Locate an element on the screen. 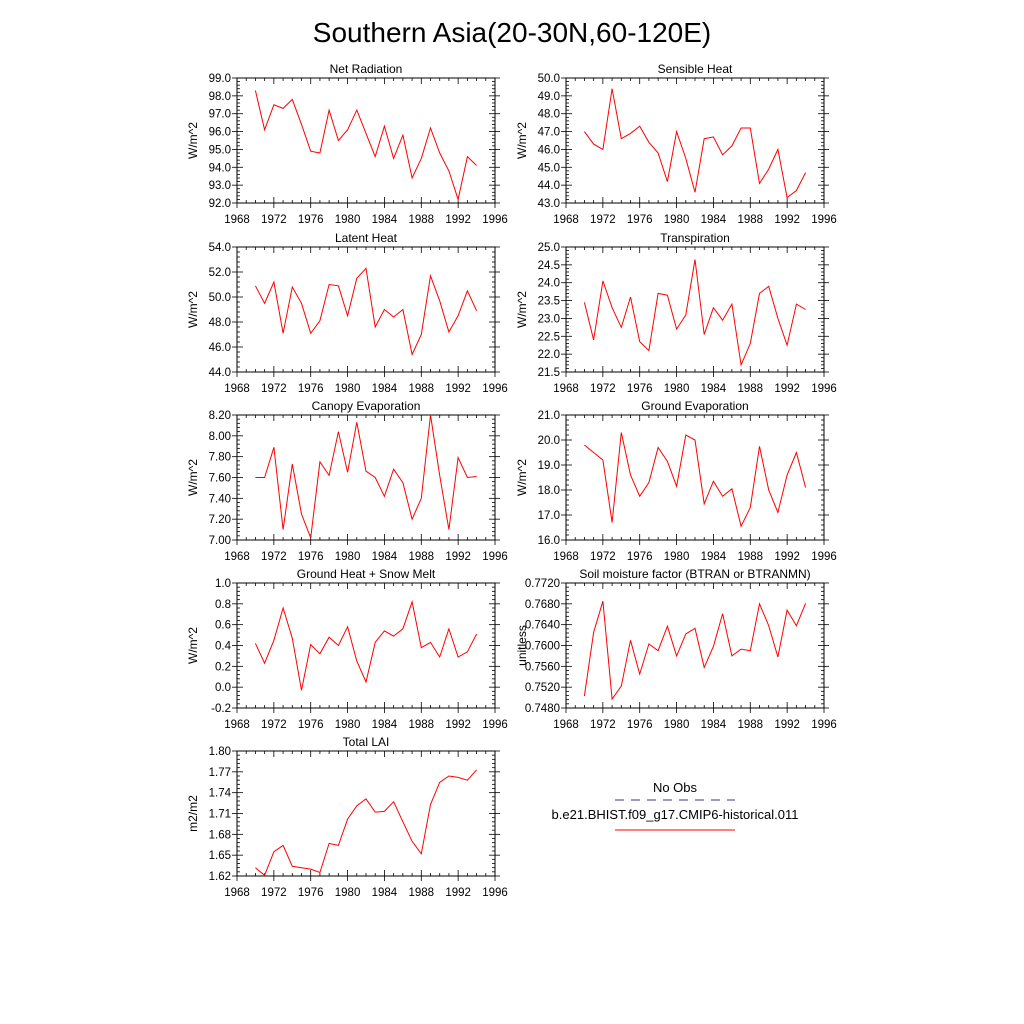 Image resolution: width=1024 pixels, height=1024 pixels. y-tick-label: 1.71 is located at coordinates (220, 815).